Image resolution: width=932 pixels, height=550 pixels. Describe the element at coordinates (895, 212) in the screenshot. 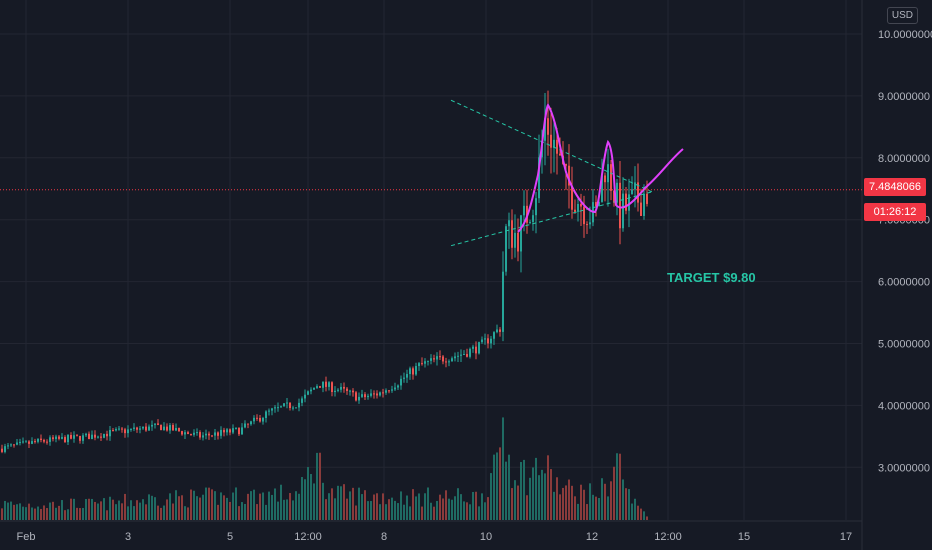

I see `countdown-label: 01:26:12` at that location.